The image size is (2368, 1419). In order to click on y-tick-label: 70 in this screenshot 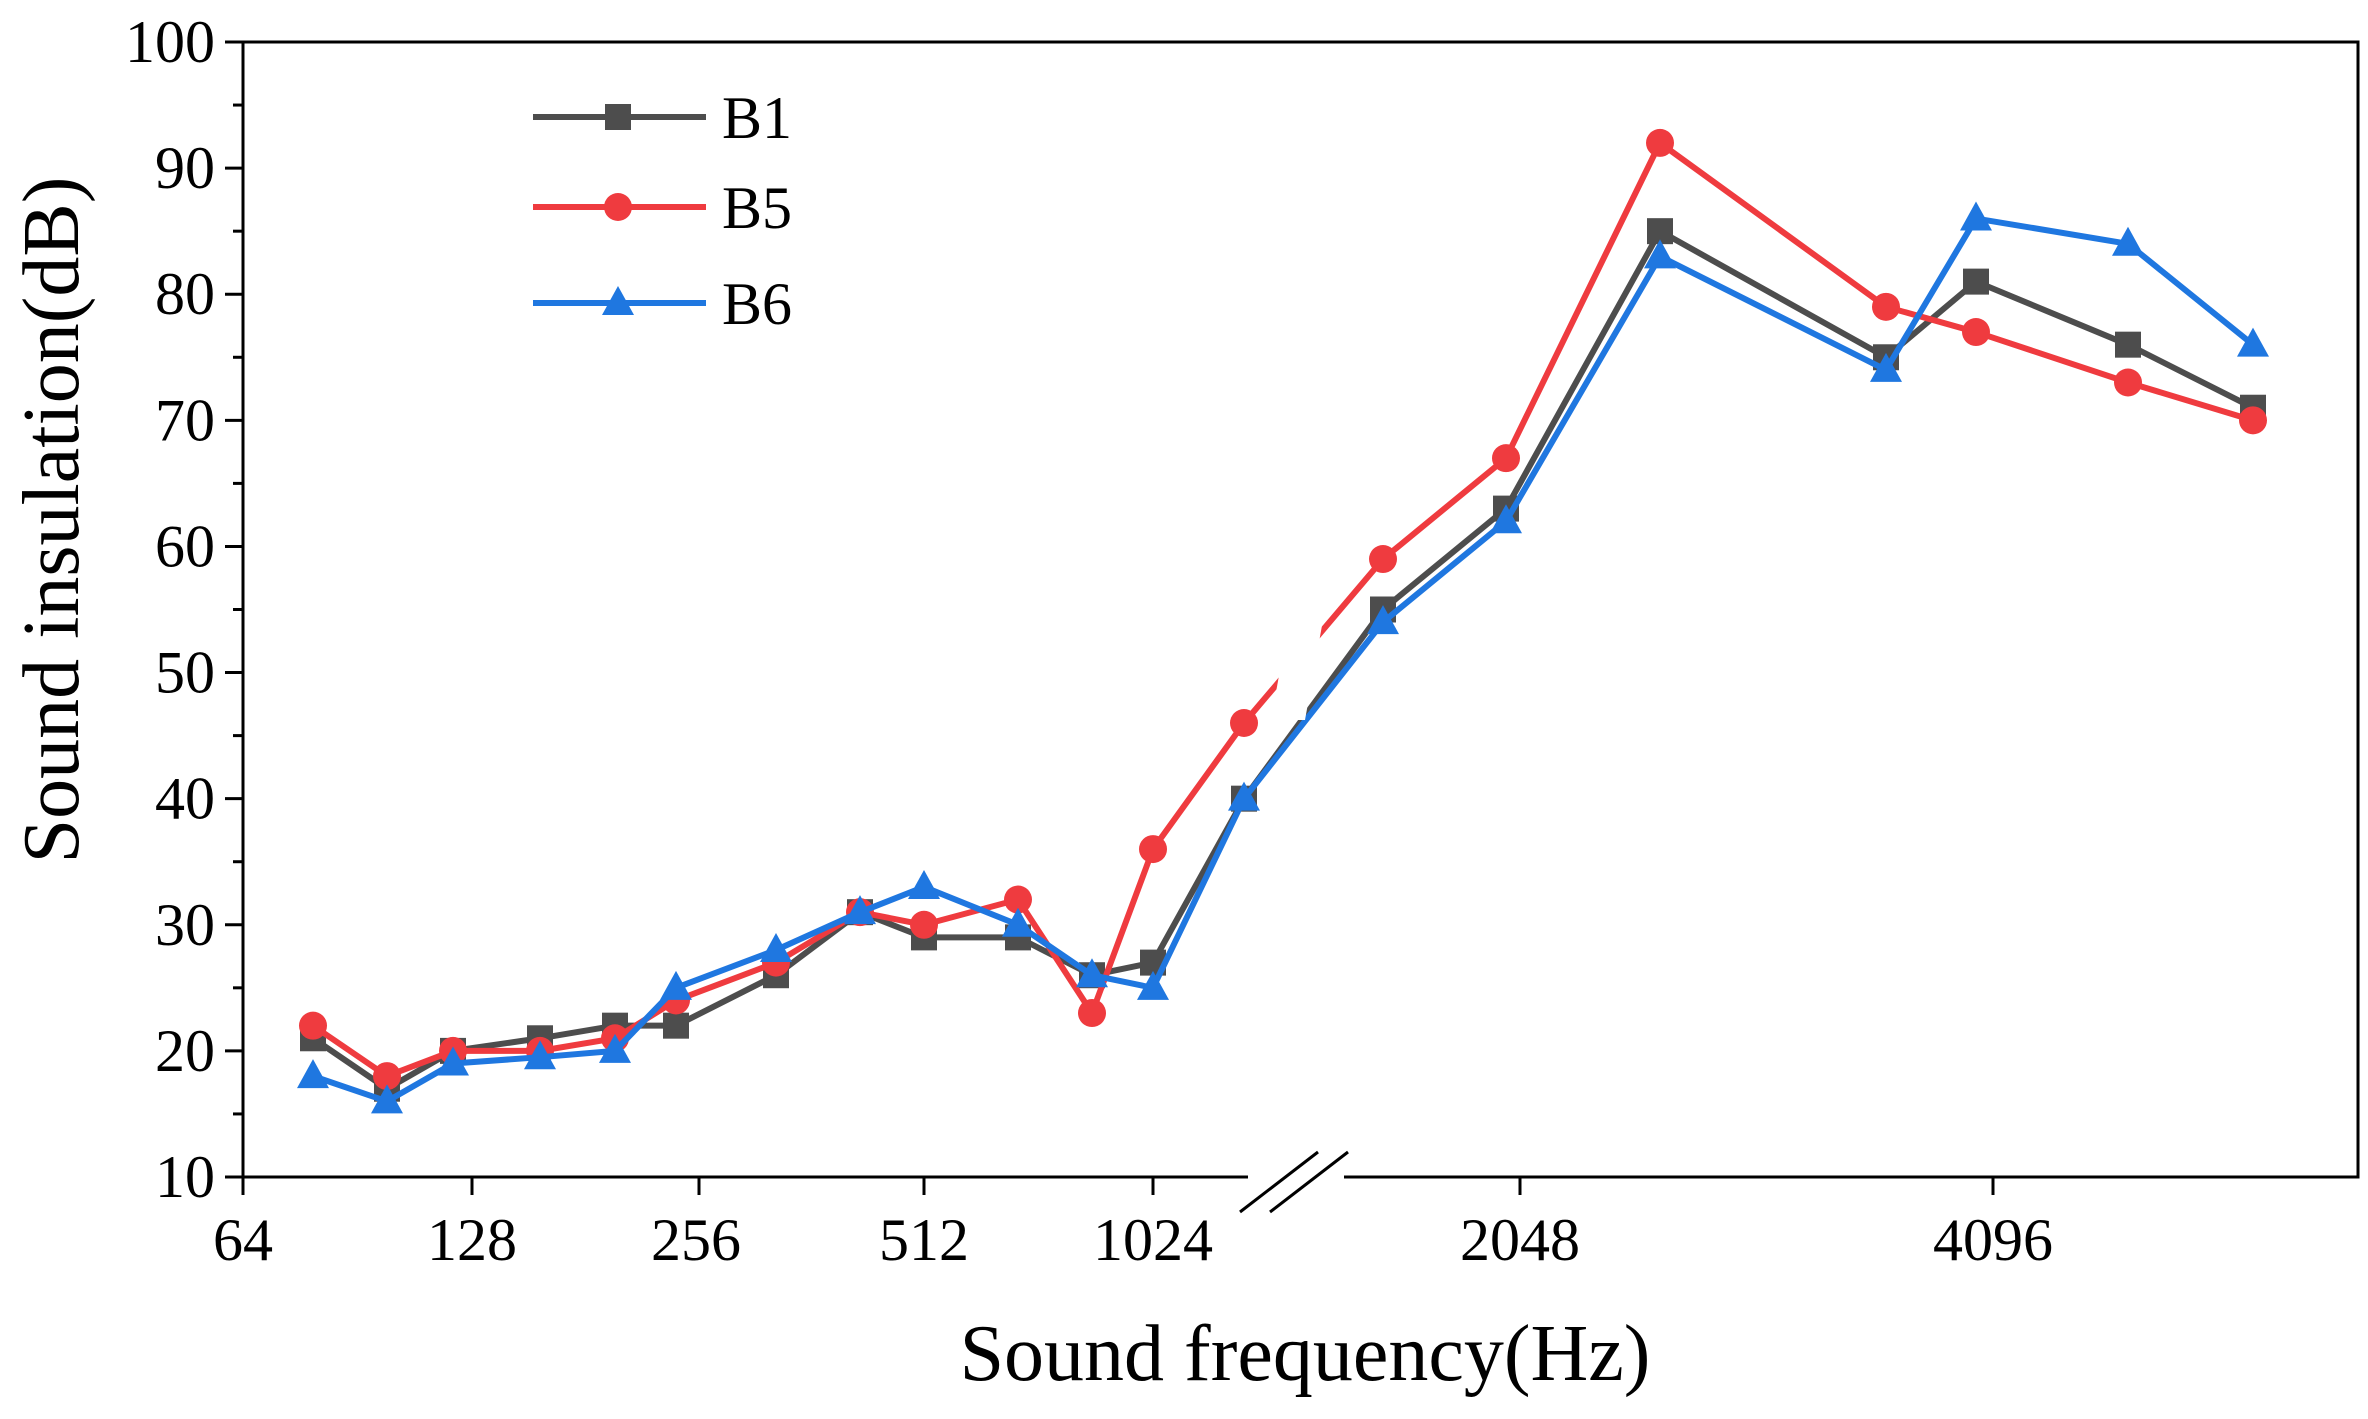, I will do `click(185, 420)`.